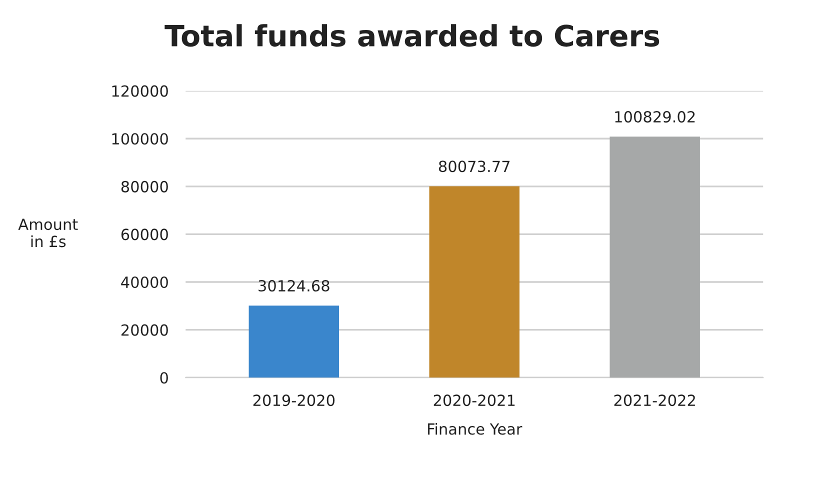 The image size is (825, 478). Describe the element at coordinates (164, 378) in the screenshot. I see `y-tick-label: 0` at that location.